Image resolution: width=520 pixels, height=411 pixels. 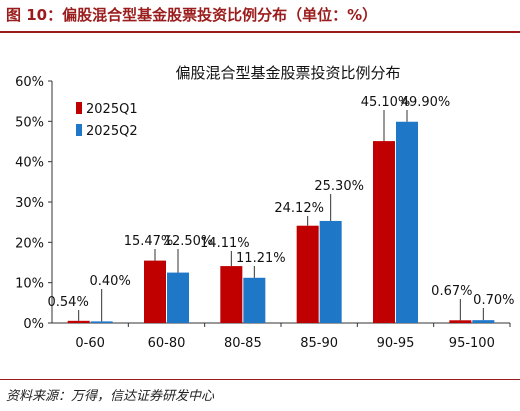 What do you see at coordinates (493, 300) in the screenshot?
I see `data-label: 0.70%` at bounding box center [493, 300].